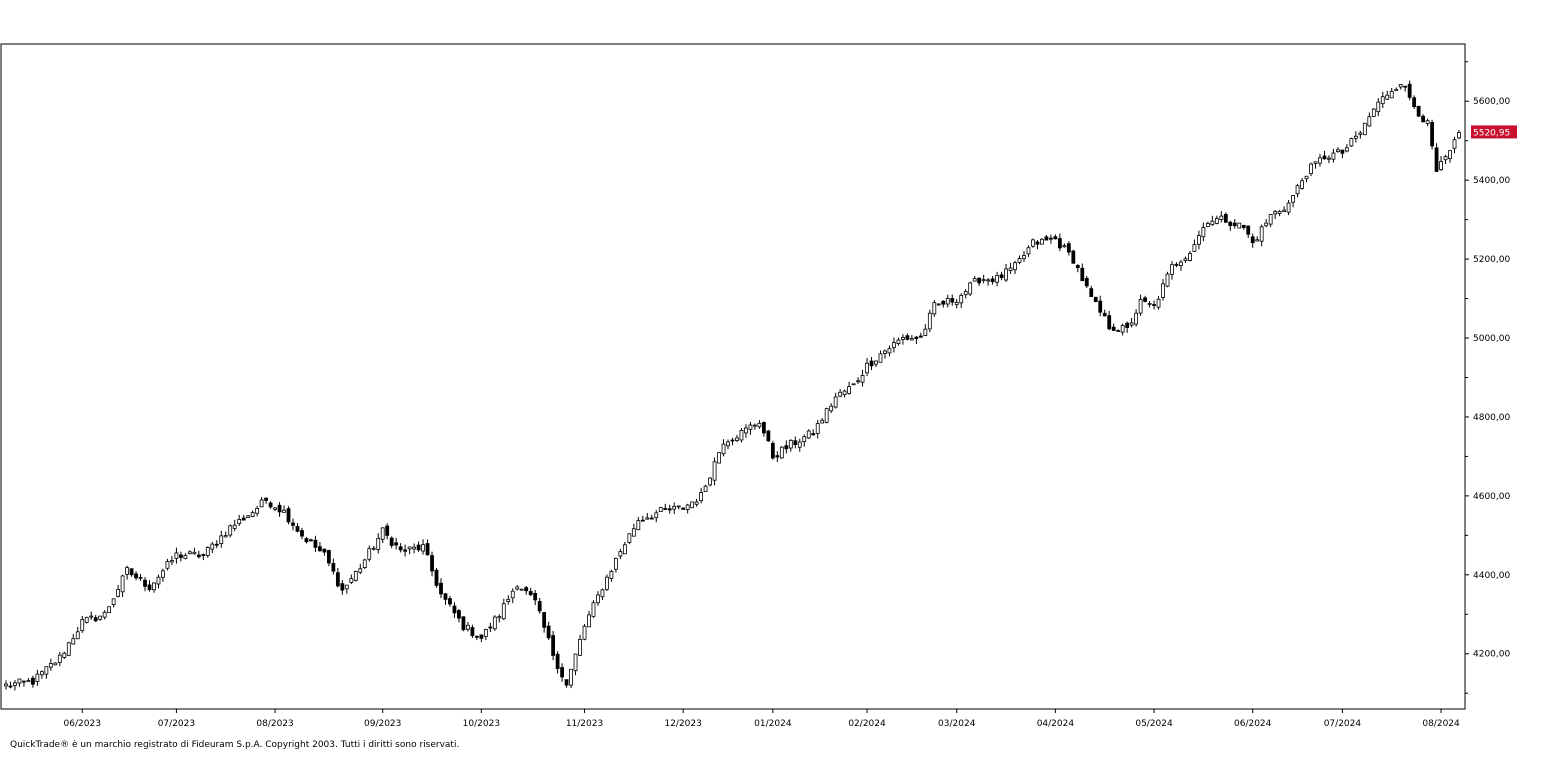  Describe the element at coordinates (682, 724) in the screenshot. I see `x-tick-label: 12/2023` at that location.